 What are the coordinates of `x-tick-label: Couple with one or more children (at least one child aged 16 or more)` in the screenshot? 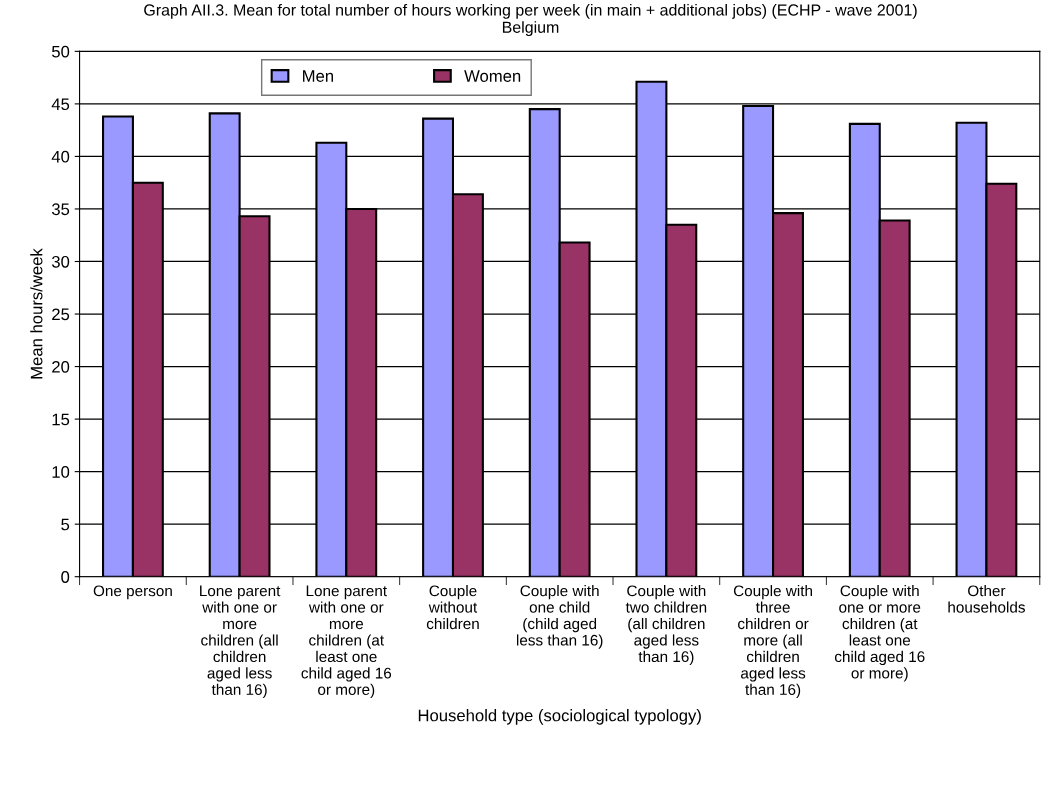 It's located at (879, 633).